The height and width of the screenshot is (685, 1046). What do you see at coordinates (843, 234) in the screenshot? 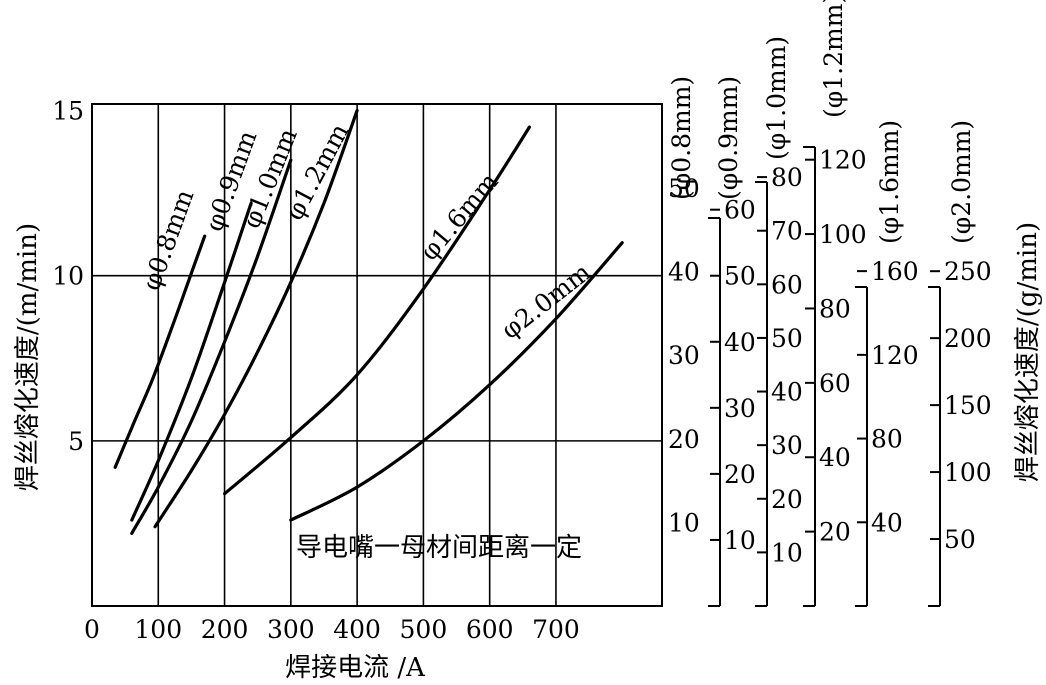
I see `secondary-tick-label-3-4: 100` at bounding box center [843, 234].